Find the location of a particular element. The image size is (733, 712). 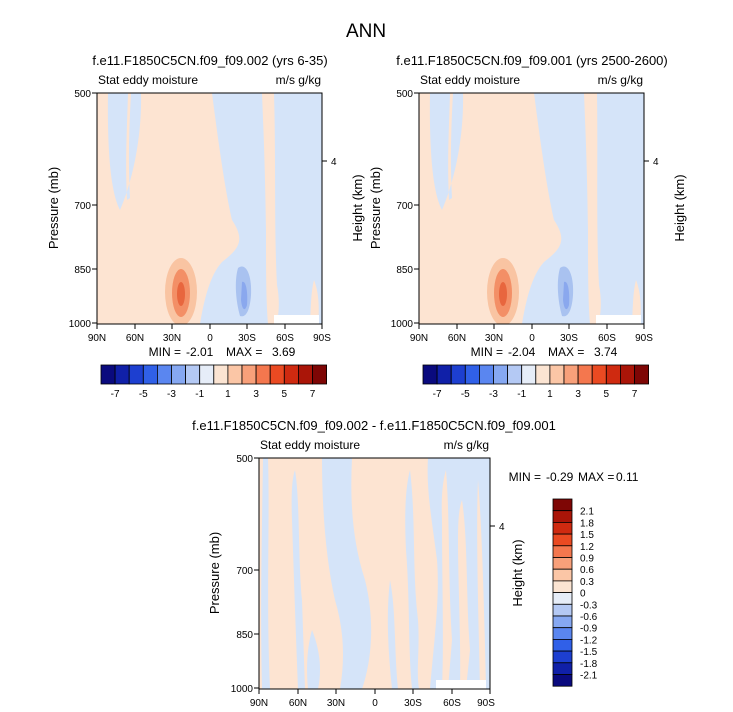

colorbar: -7 -5 -3 -1 1 3 5 7 is located at coordinates (214, 382).